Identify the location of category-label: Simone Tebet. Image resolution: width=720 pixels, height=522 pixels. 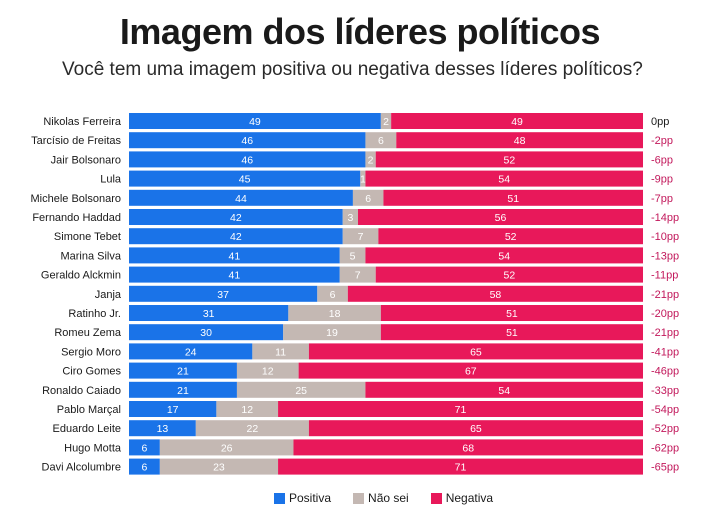
(87, 237).